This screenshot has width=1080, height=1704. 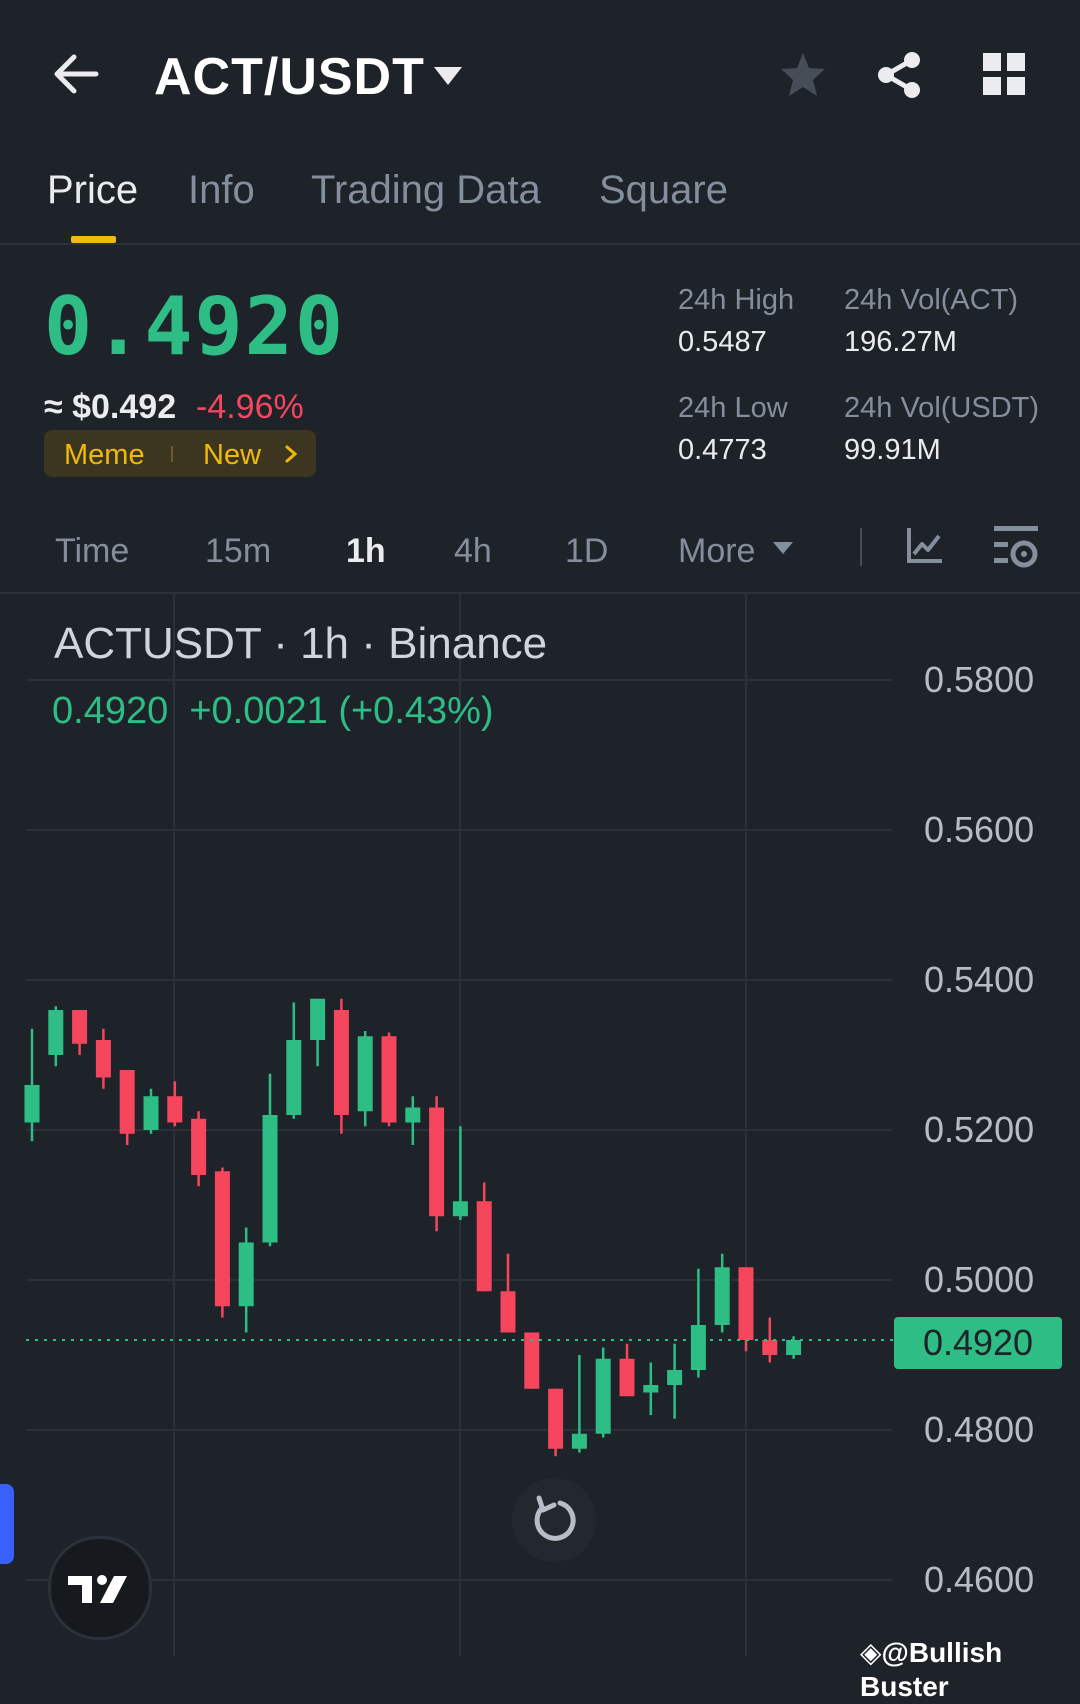 I want to click on last-price-tag-label: 0.4920, so click(x=978, y=1342).